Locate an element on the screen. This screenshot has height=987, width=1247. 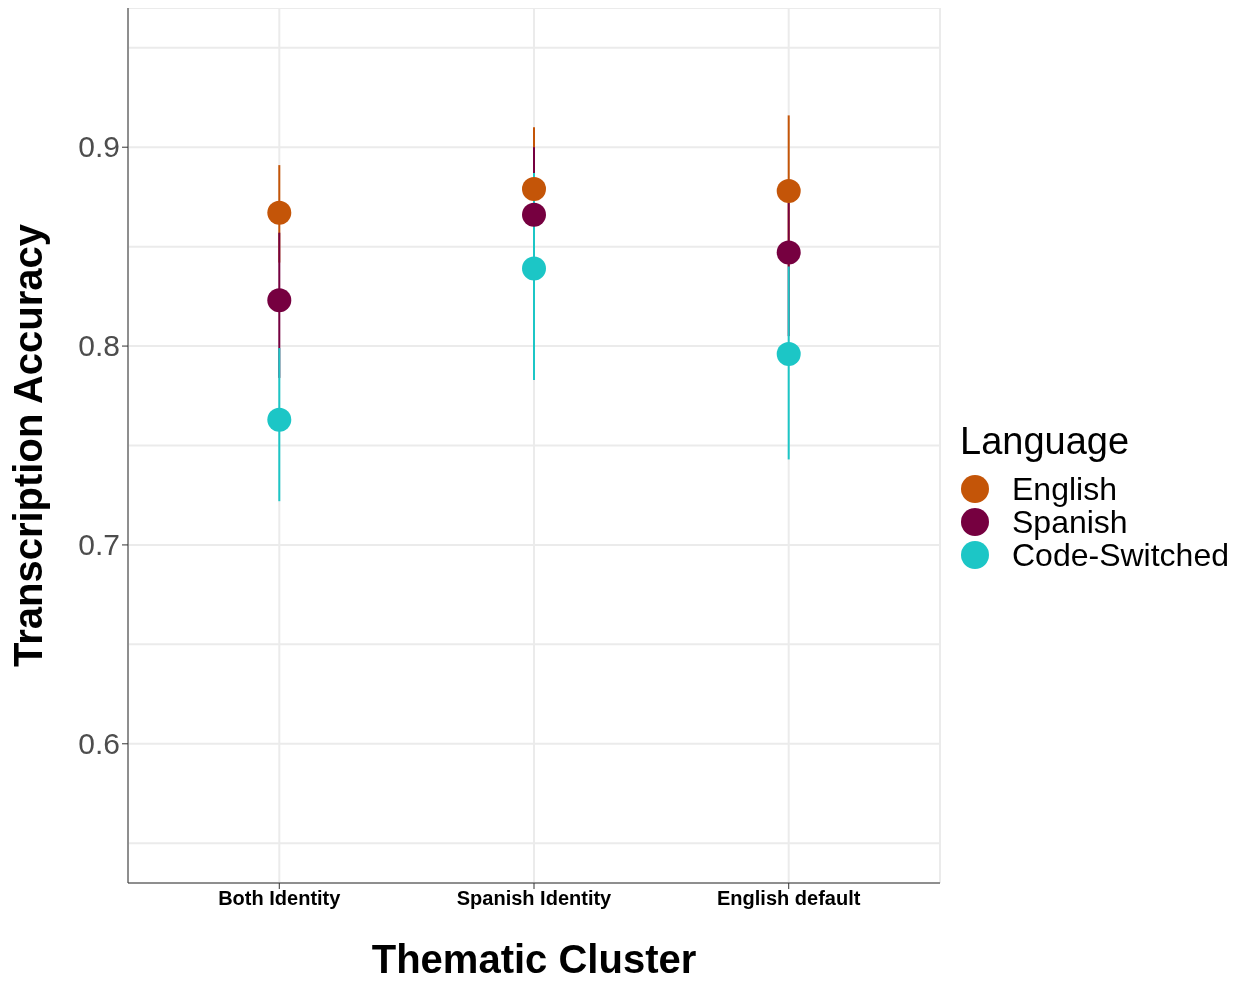
legend-label: English is located at coordinates (1064, 488).